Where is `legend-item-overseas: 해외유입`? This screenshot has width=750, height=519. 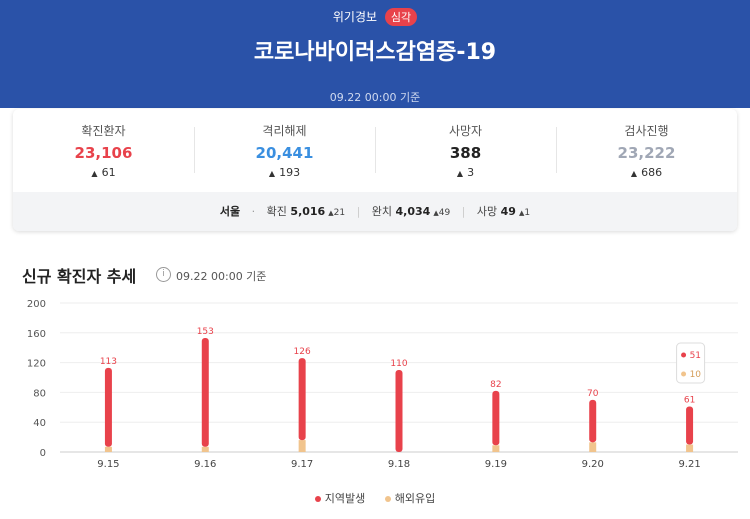 legend-item-overseas: 해외유입 is located at coordinates (410, 498).